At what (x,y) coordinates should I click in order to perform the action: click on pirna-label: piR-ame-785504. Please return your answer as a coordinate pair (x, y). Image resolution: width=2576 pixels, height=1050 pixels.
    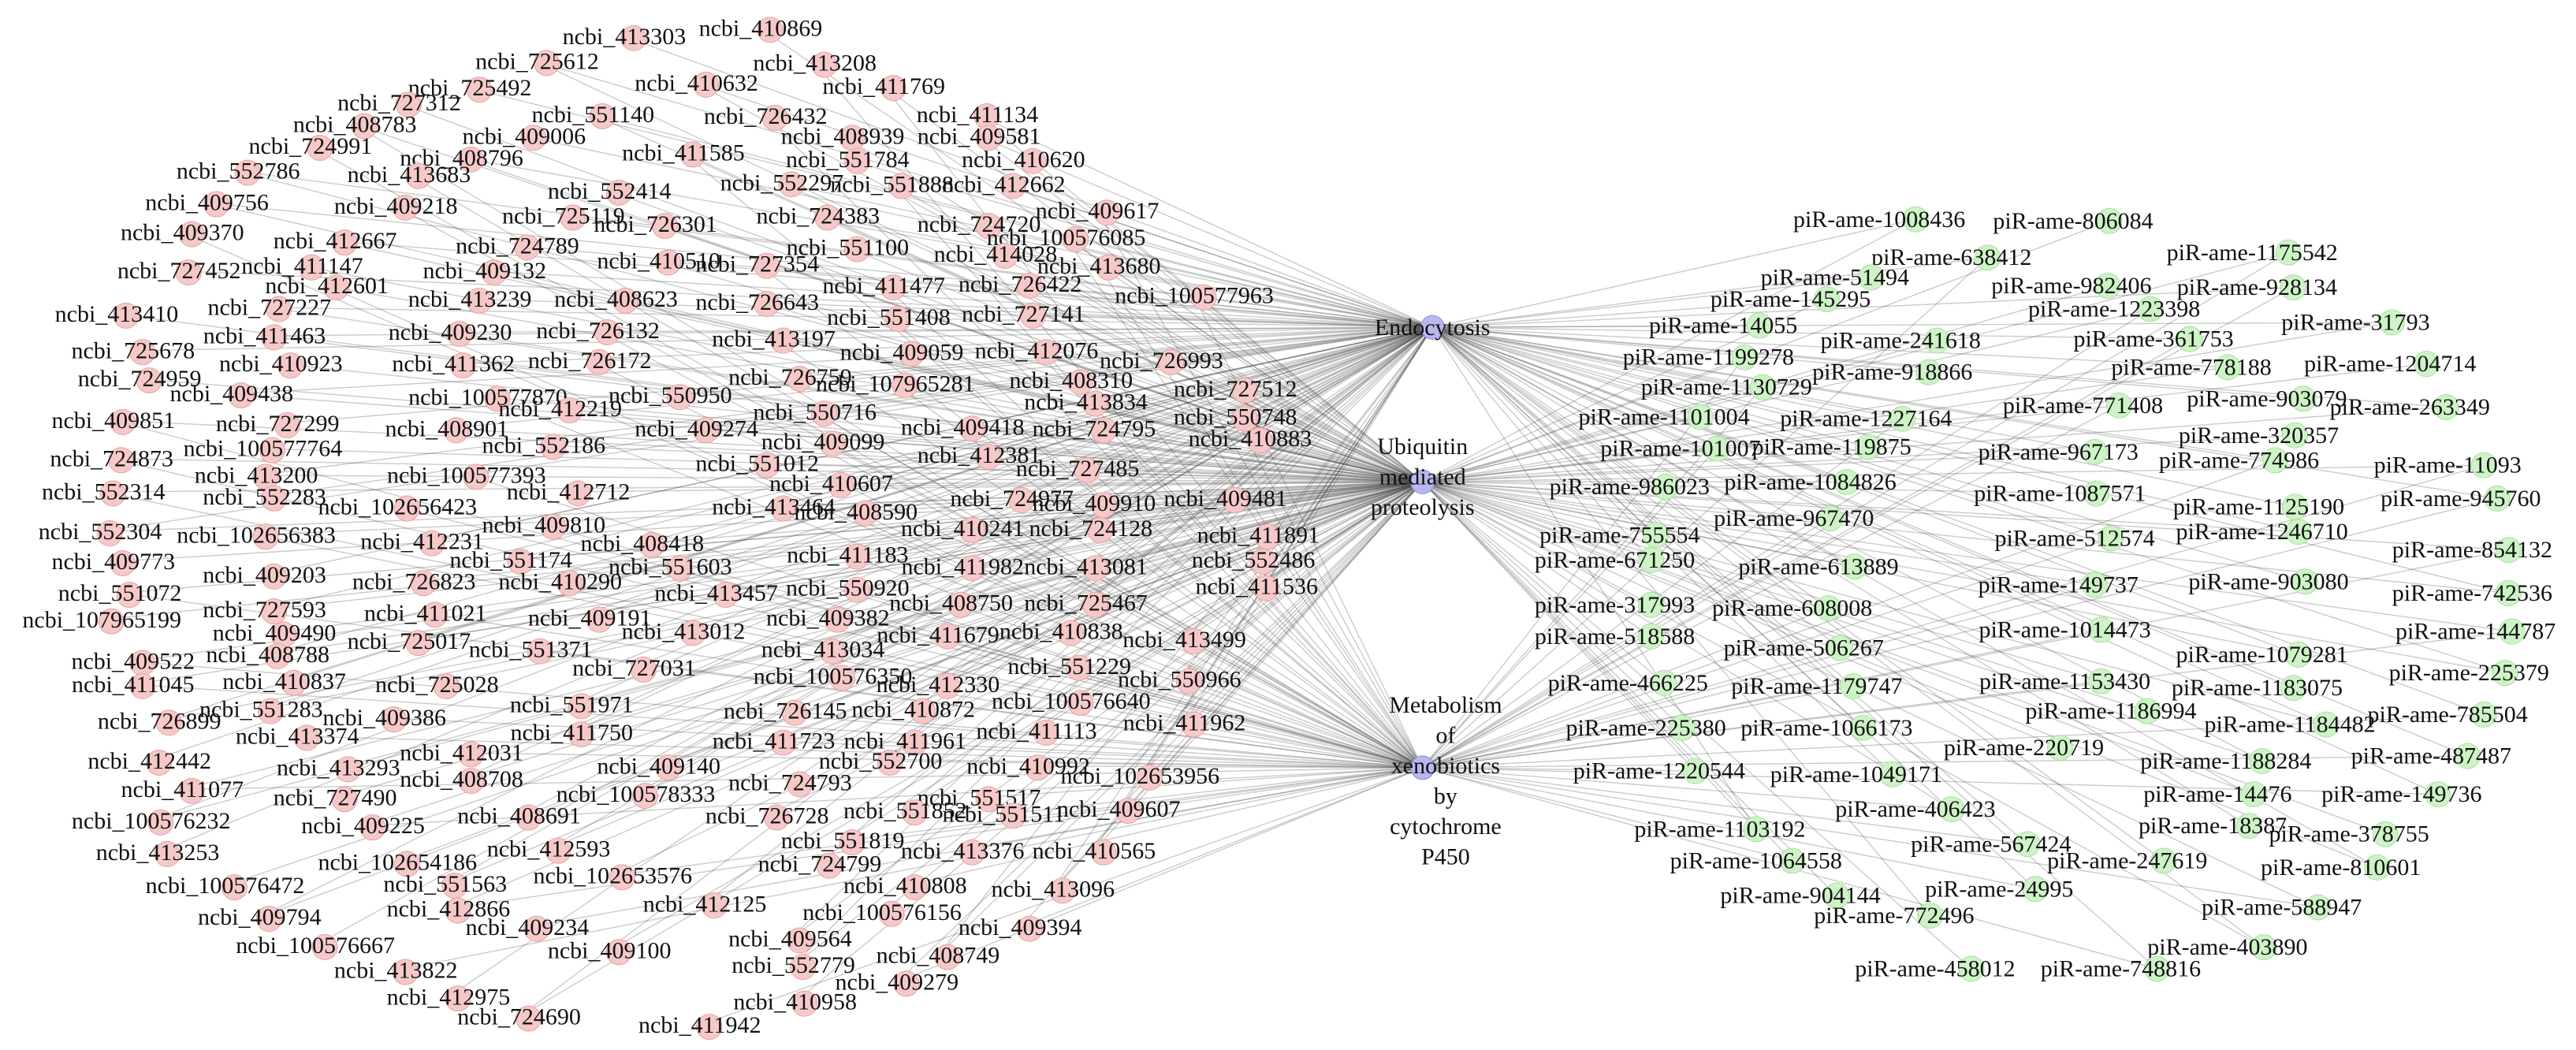
    Looking at the image, I should click on (2448, 715).